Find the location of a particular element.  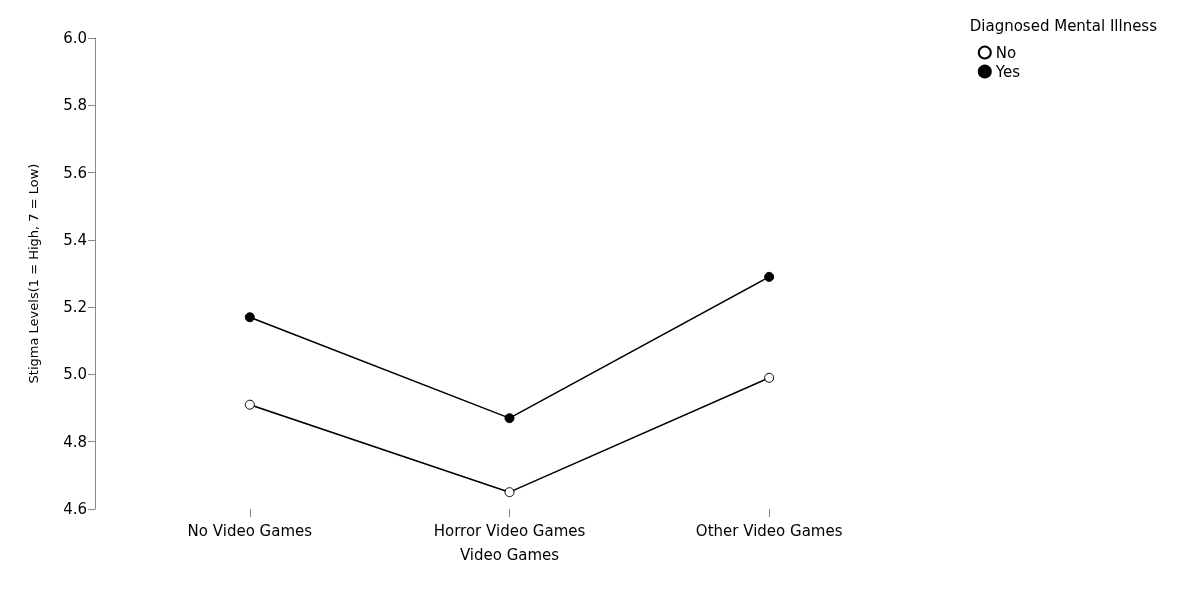

y-tick-label: 4.8 is located at coordinates (75, 441).